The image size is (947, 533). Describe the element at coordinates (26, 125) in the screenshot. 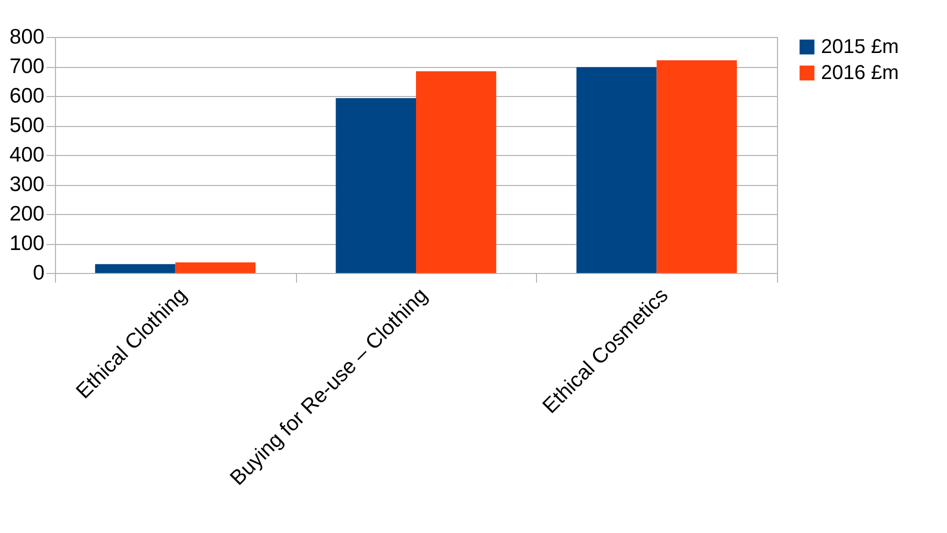

I see `y-tick-label: 500` at that location.